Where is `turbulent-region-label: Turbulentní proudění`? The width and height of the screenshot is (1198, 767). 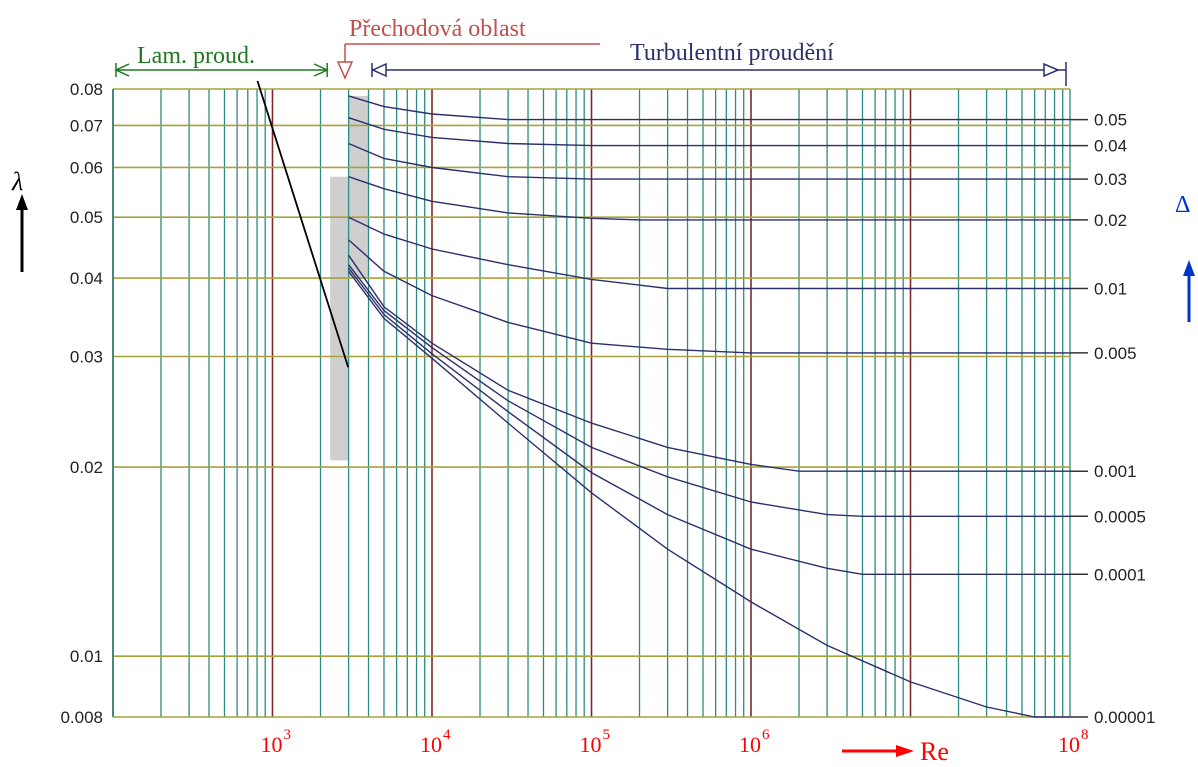
turbulent-region-label: Turbulentní proudění is located at coordinates (732, 53).